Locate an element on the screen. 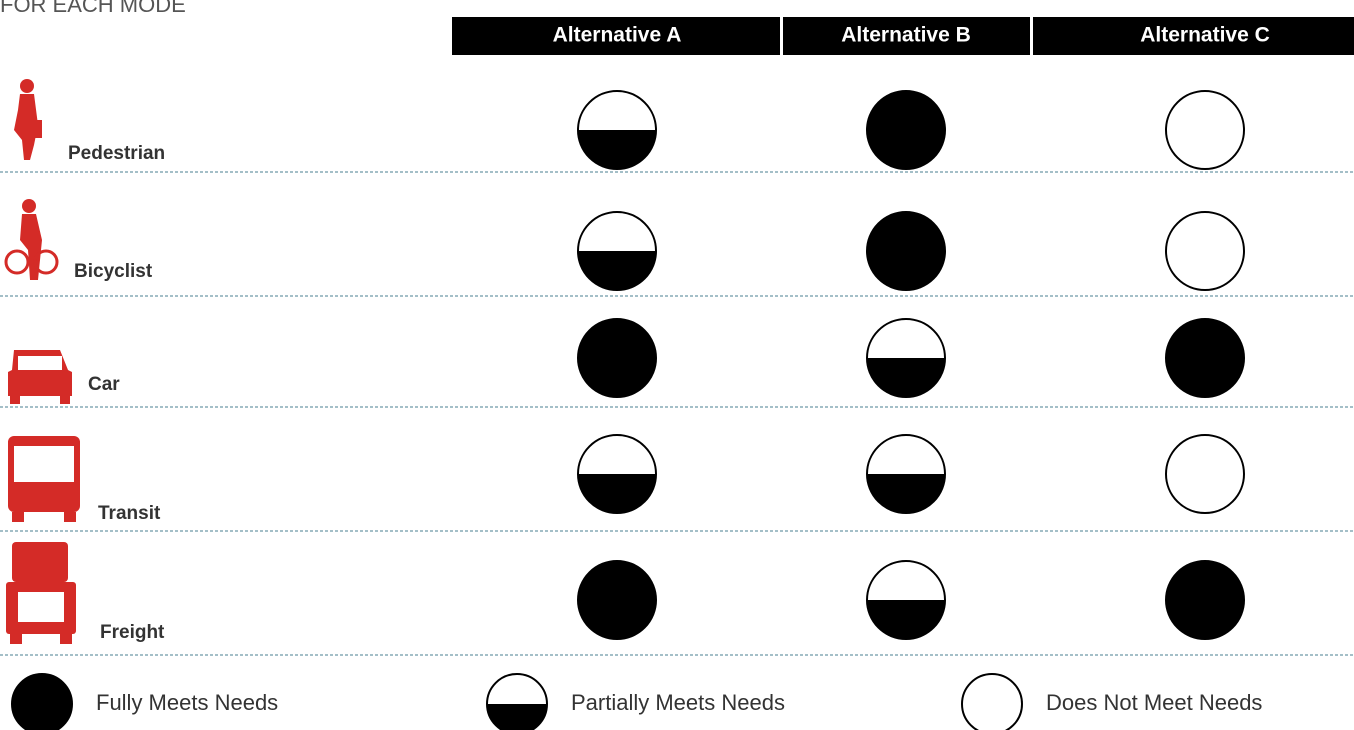 The image size is (1354, 730). car-icon is located at coordinates (40, 377).